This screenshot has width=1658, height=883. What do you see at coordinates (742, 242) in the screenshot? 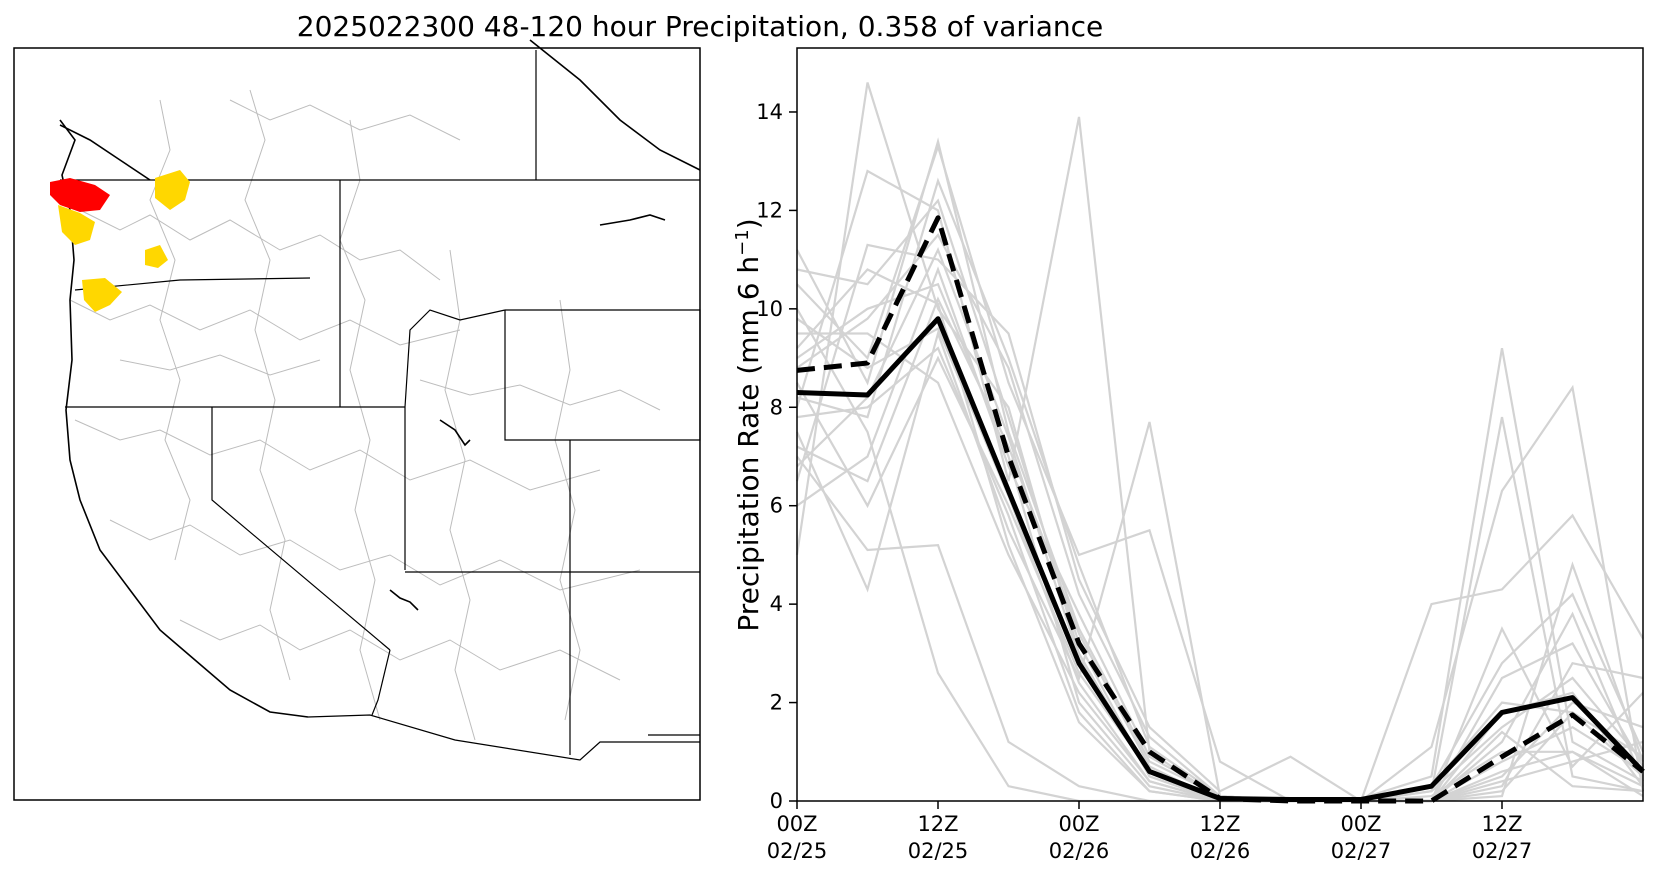
I see `y-axis-label-sup: −1` at bounding box center [742, 242].